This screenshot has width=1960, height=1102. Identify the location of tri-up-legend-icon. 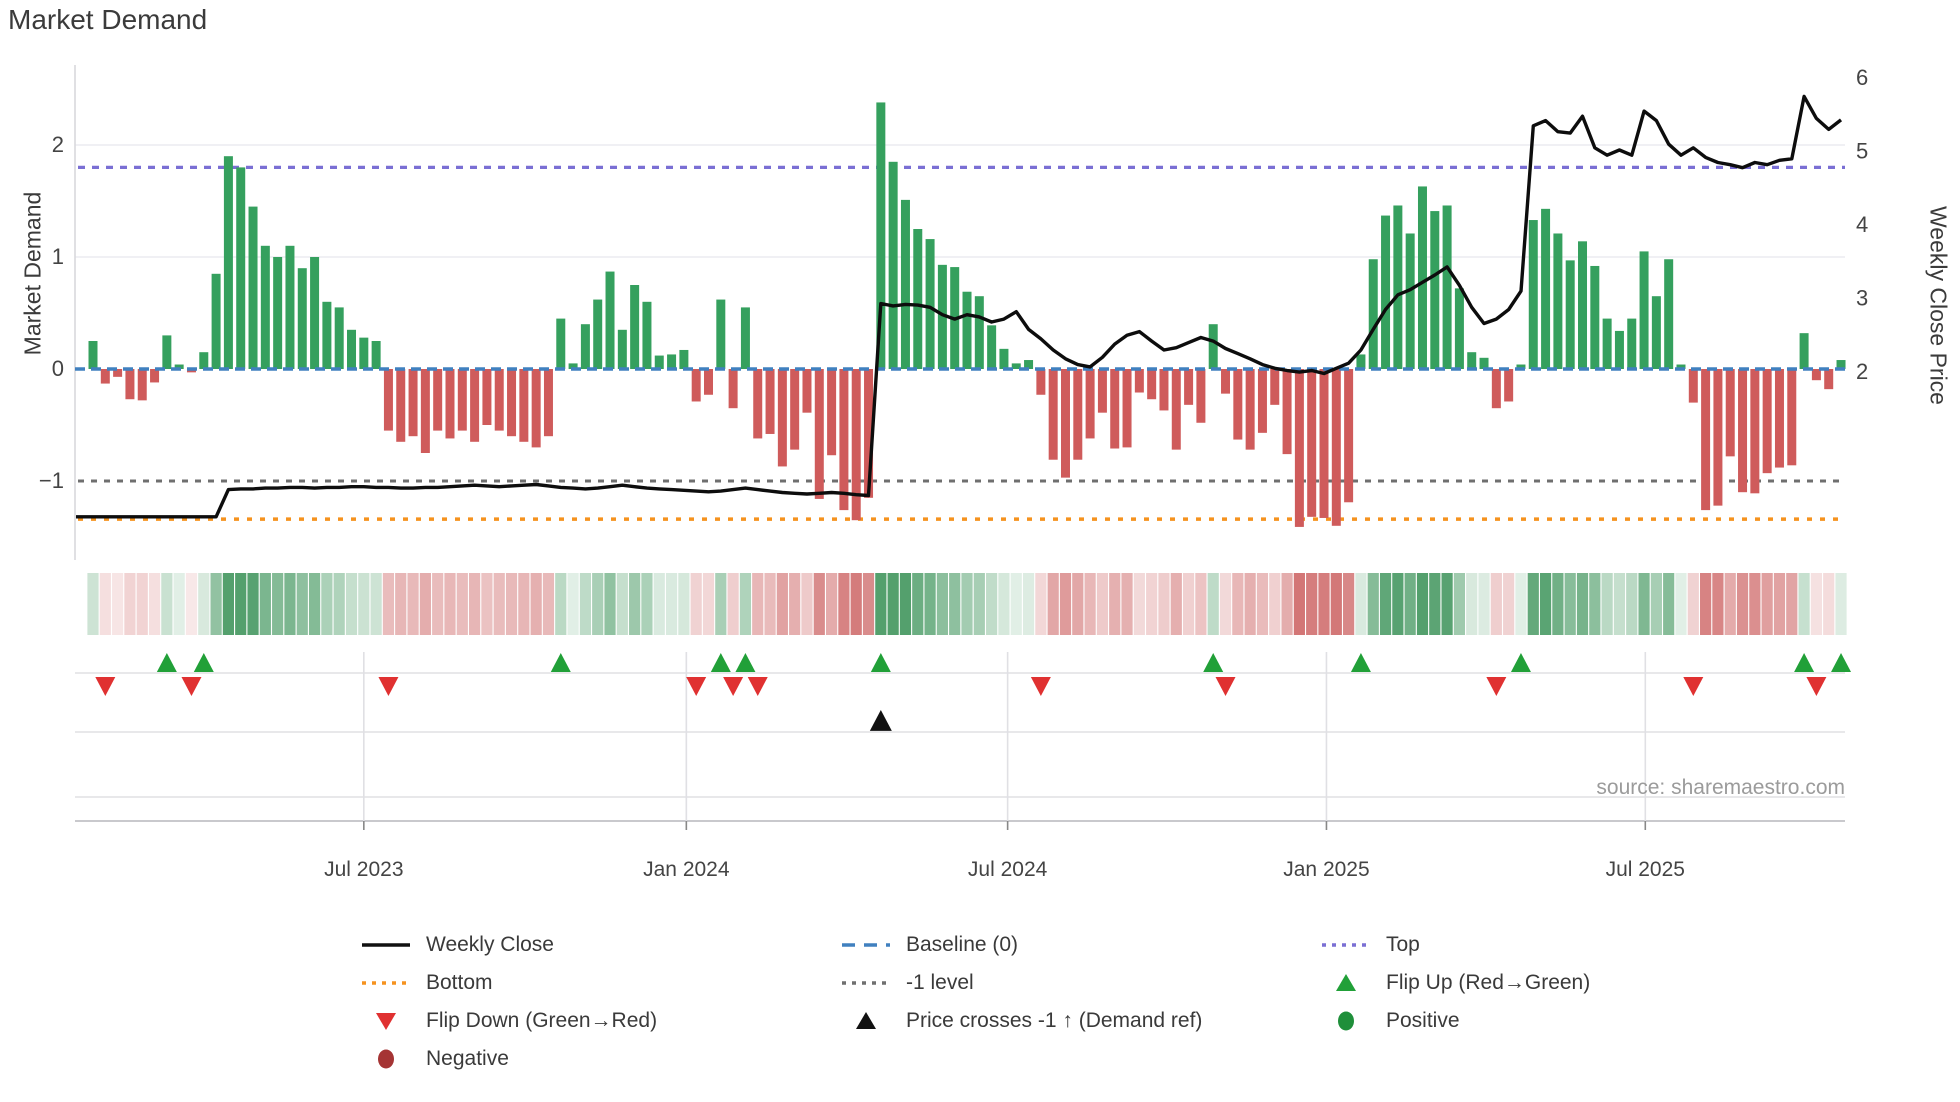
(1346, 983).